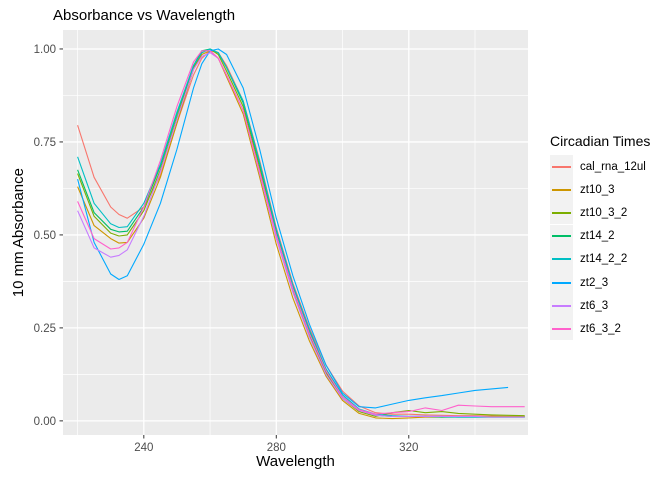  I want to click on legend-item-zt6_3: zt6_3, so click(600, 306).